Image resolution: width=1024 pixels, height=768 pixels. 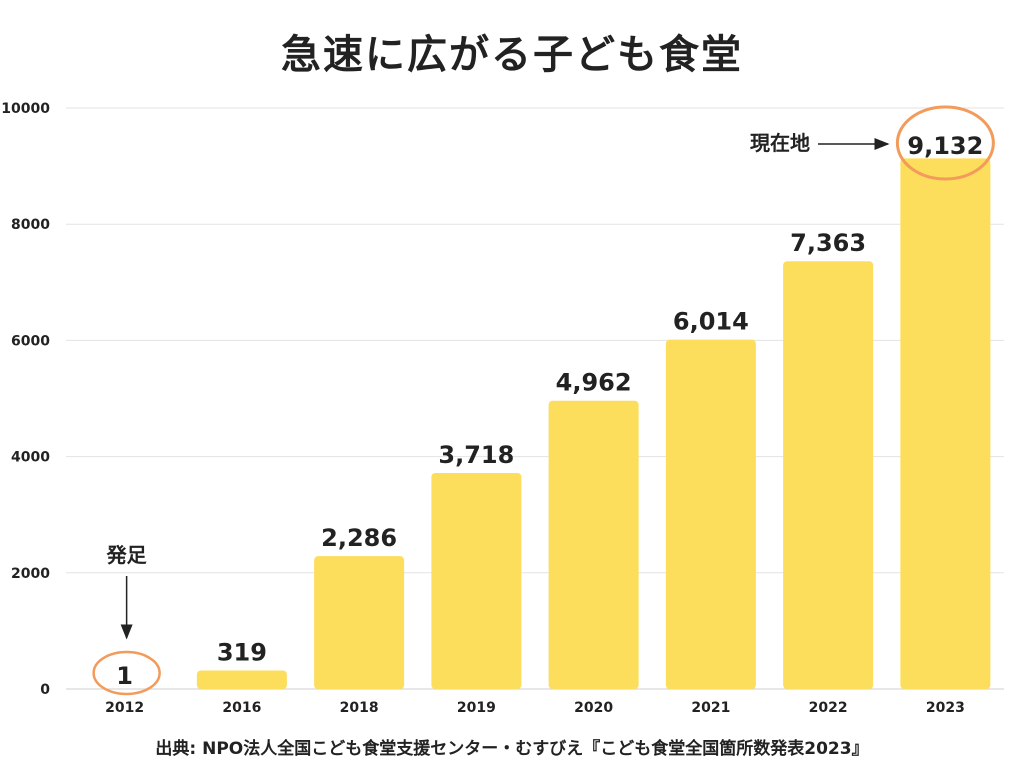 I want to click on y-tick-label: 8000, so click(x=30, y=225).